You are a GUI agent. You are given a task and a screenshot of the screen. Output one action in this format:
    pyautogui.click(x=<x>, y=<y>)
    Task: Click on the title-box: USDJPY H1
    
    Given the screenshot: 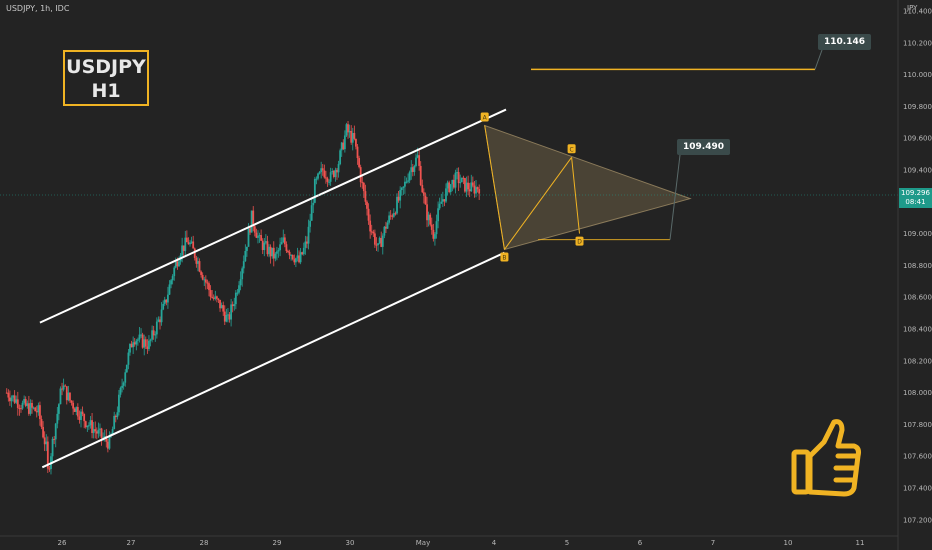 What is the action you would take?
    pyautogui.click(x=106, y=78)
    